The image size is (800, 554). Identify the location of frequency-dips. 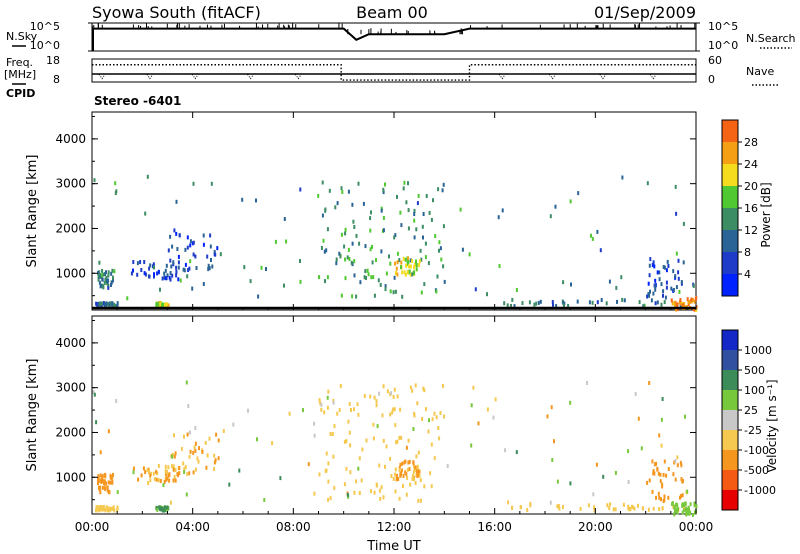
(377, 77).